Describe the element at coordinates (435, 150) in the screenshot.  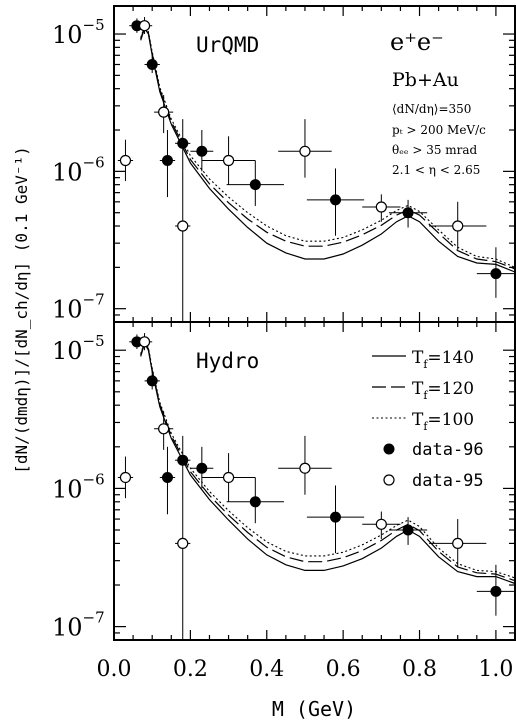
I see `theta-cut-annotation: θₑₑ > 35 mrad` at that location.